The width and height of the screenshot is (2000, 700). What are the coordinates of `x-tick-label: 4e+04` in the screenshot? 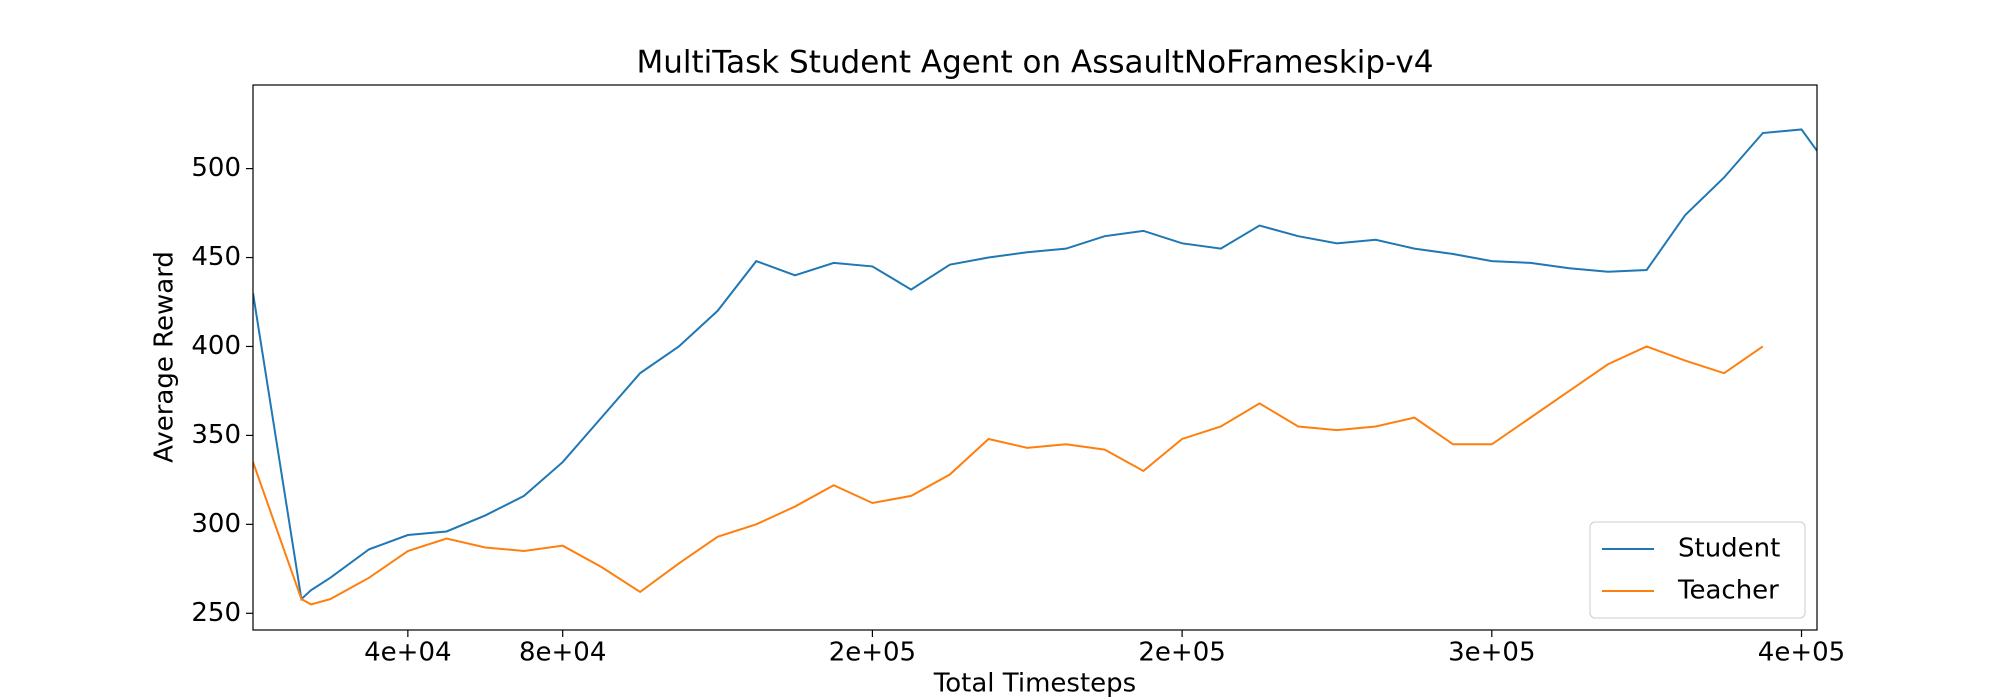 It's located at (407, 653).